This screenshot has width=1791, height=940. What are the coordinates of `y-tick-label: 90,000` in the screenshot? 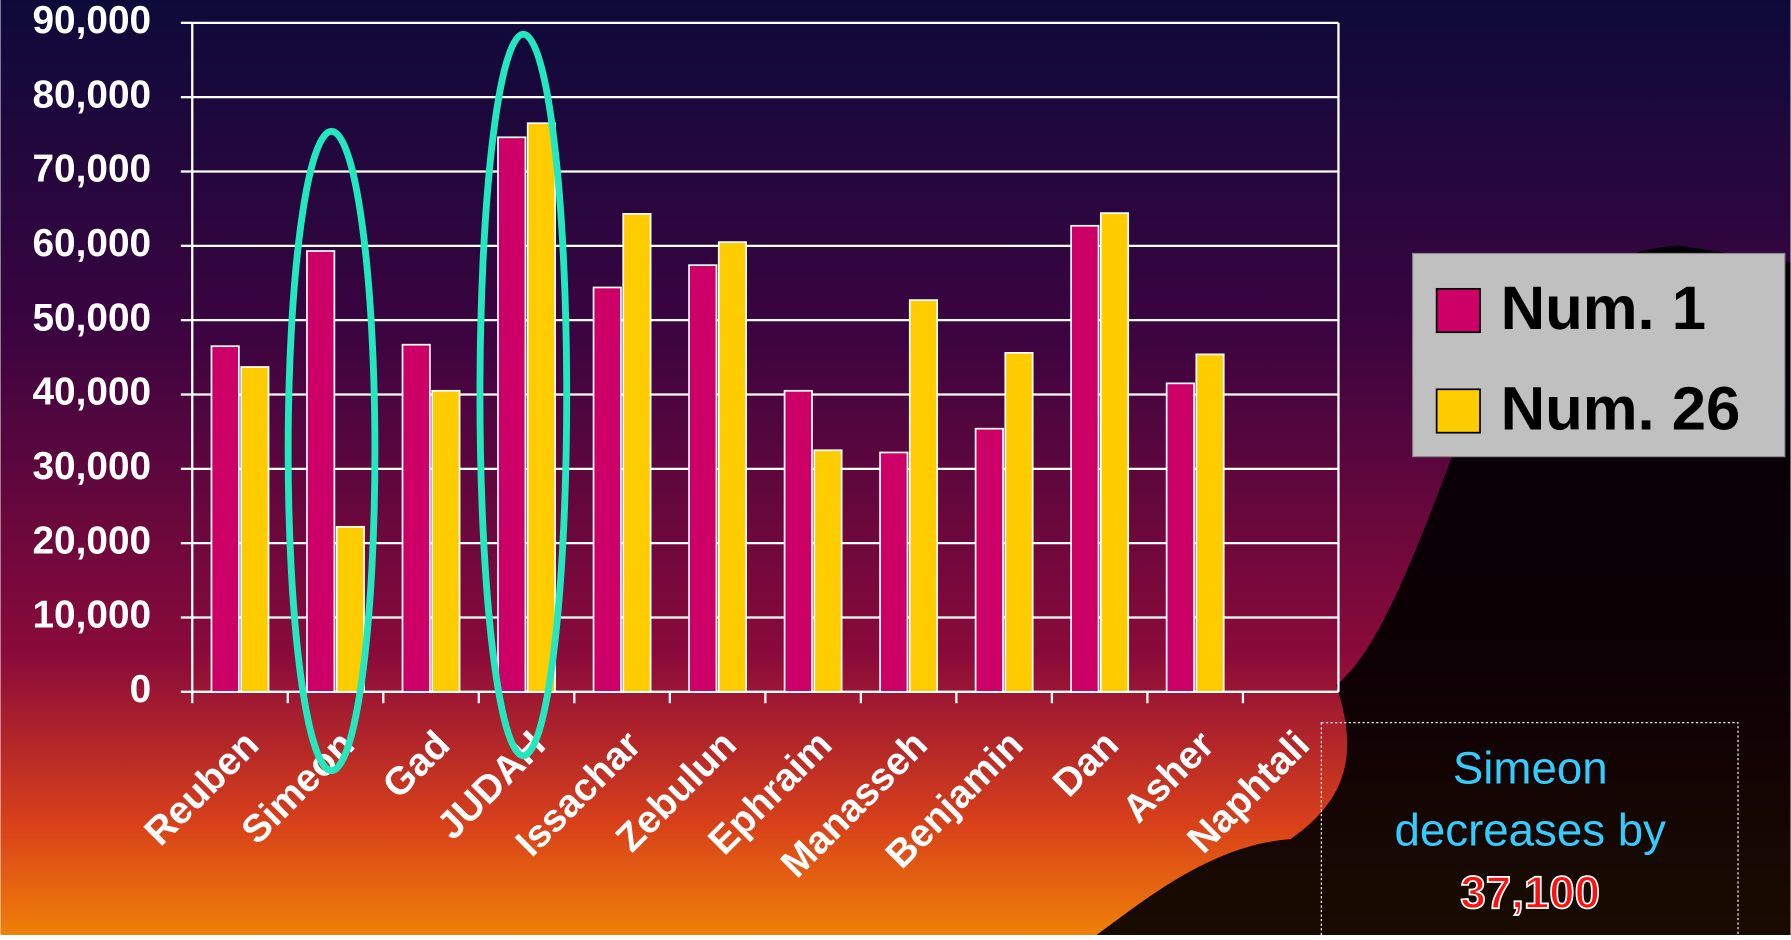 It's located at (91, 21).